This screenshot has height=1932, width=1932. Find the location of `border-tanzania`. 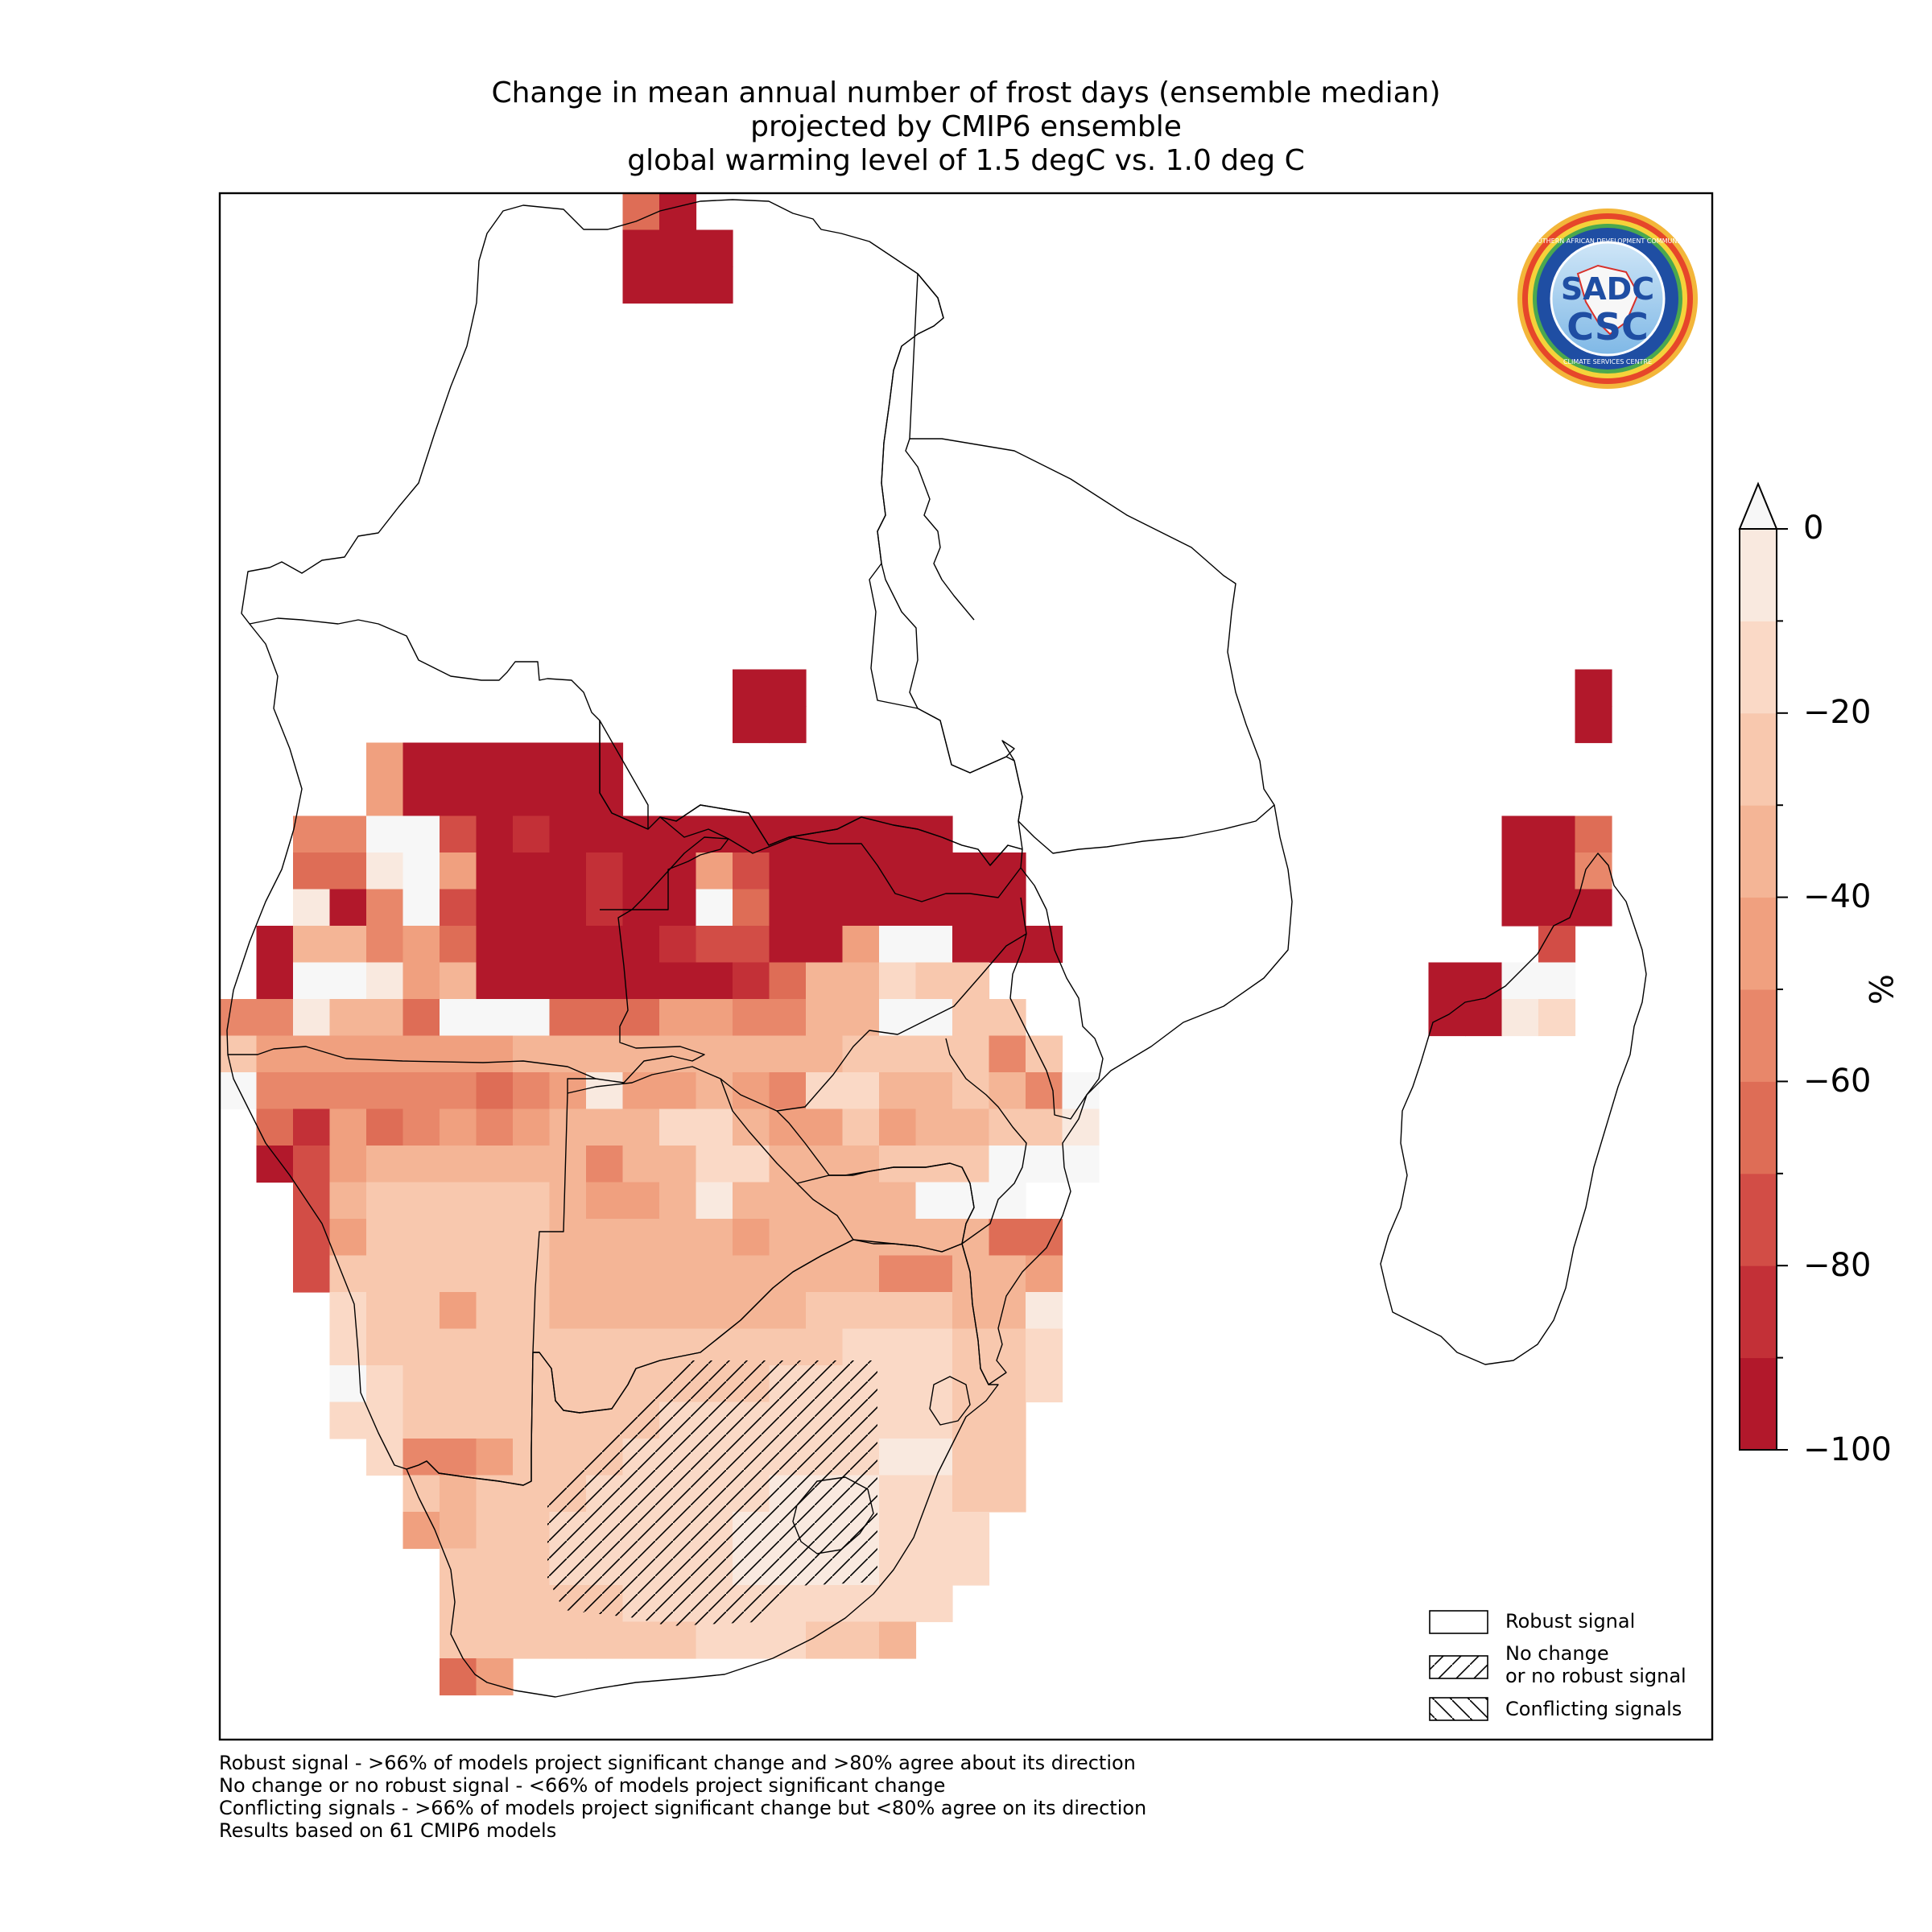

border-tanzania is located at coordinates (1076, 563).